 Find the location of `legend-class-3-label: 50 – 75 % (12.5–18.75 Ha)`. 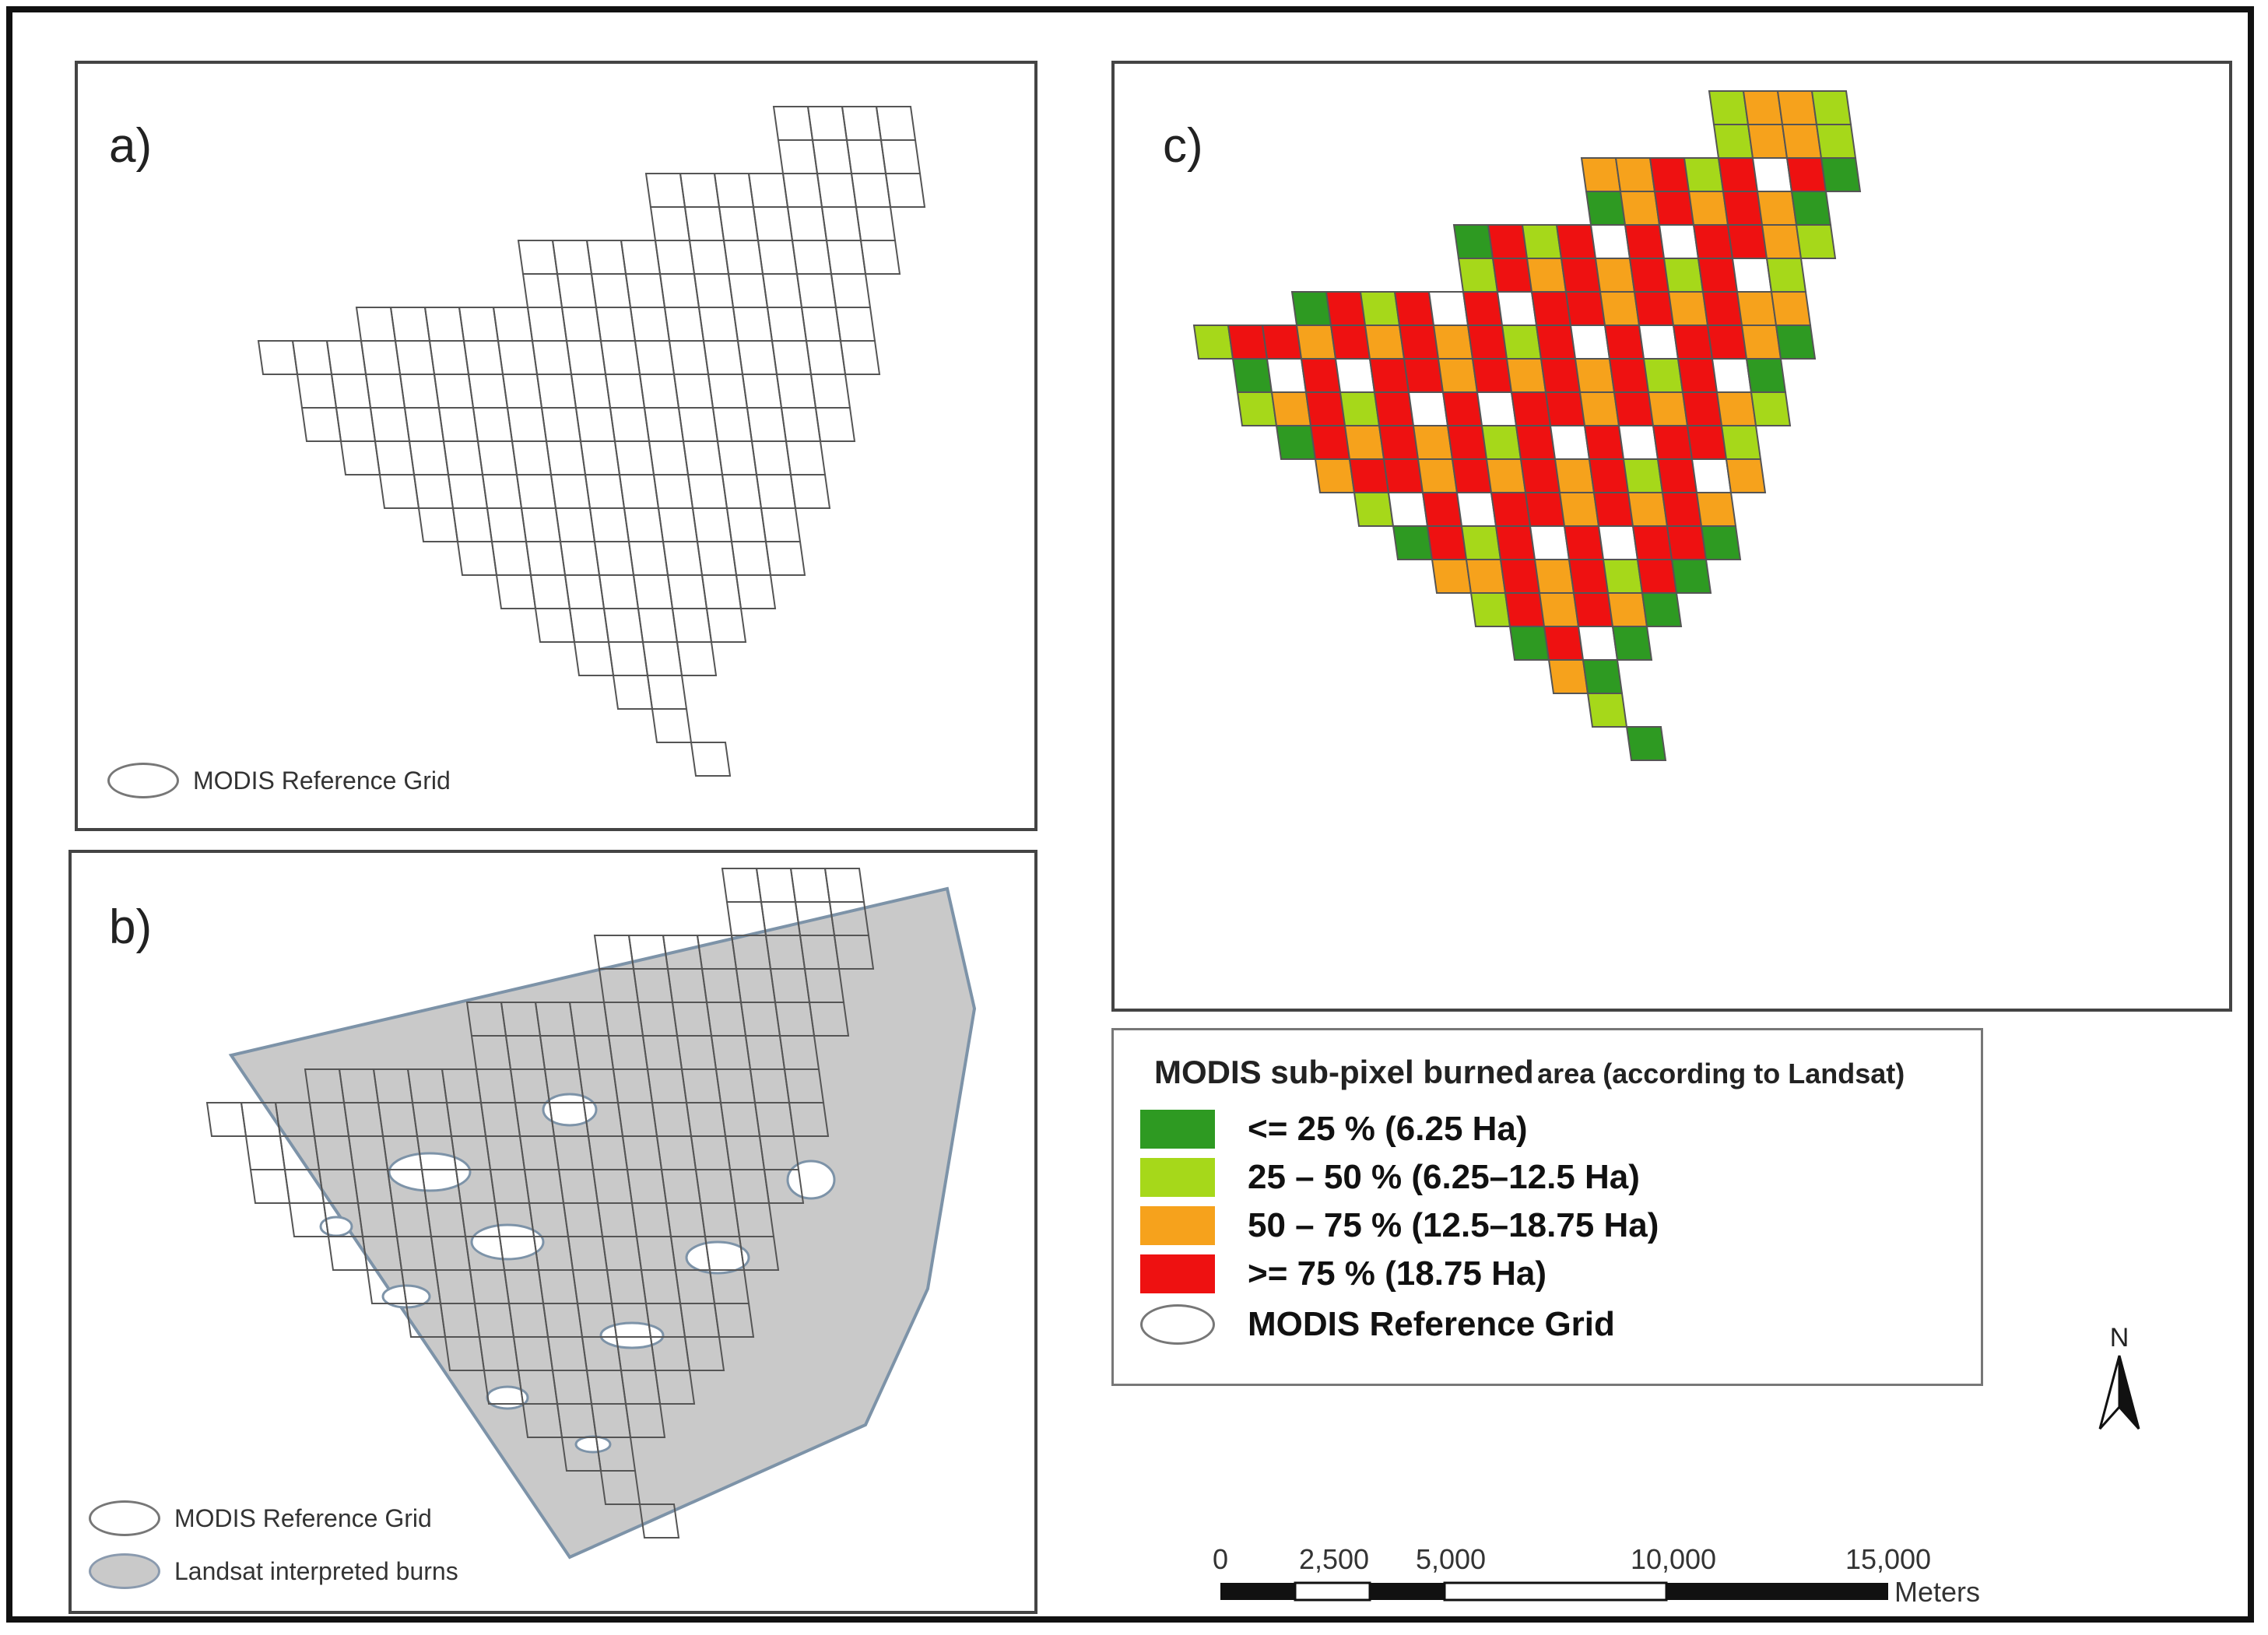

legend-class-3-label: 50 – 75 % (12.5–18.75 Ha) is located at coordinates (1453, 1225).